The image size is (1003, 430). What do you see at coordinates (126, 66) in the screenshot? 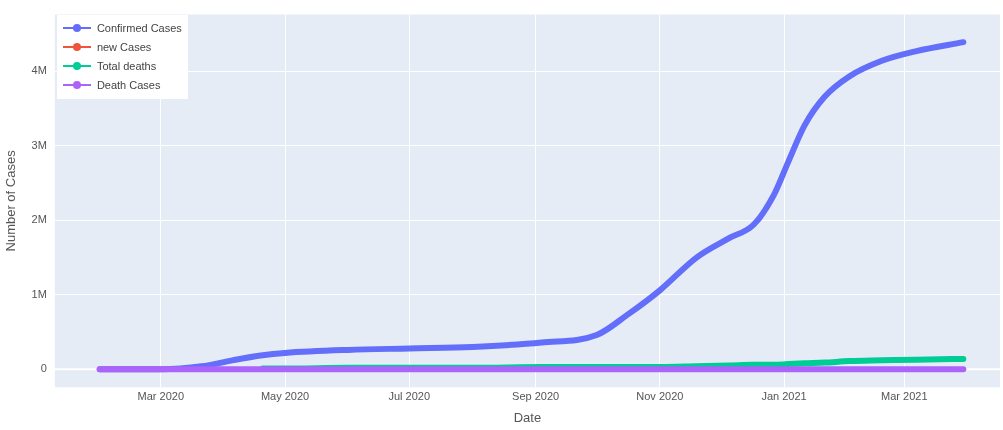
I see `legend-label: Total deaths` at bounding box center [126, 66].